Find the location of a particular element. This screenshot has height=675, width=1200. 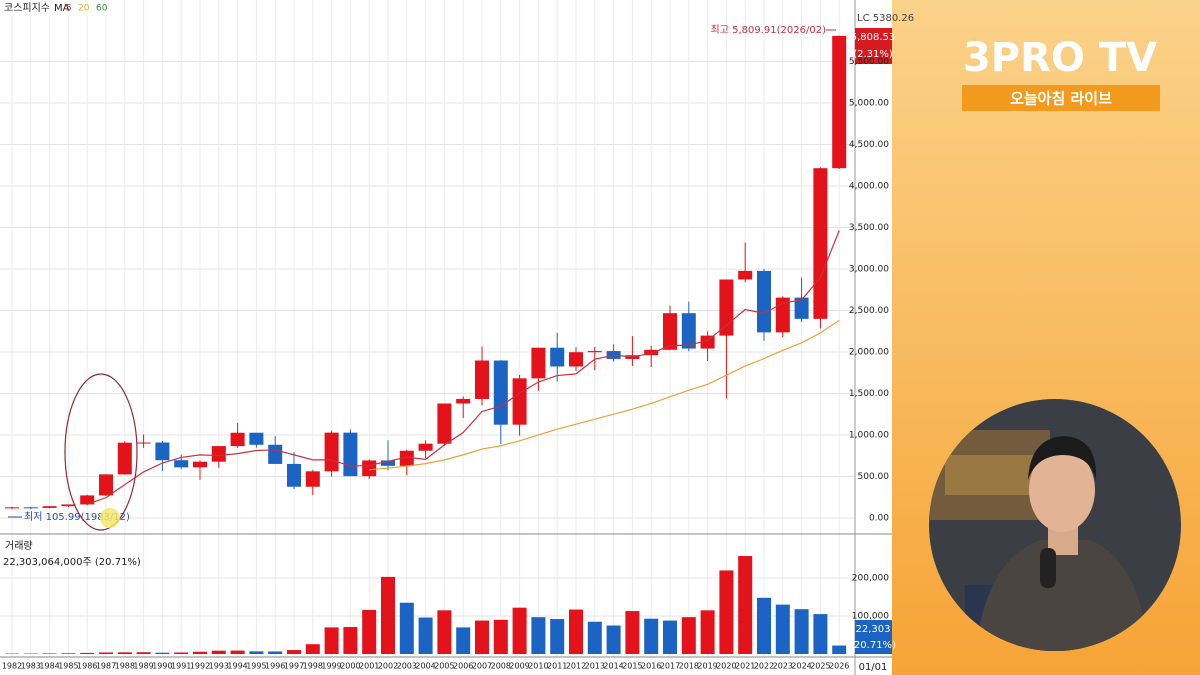

y-tick-label: 2,500.00 is located at coordinates (869, 311).